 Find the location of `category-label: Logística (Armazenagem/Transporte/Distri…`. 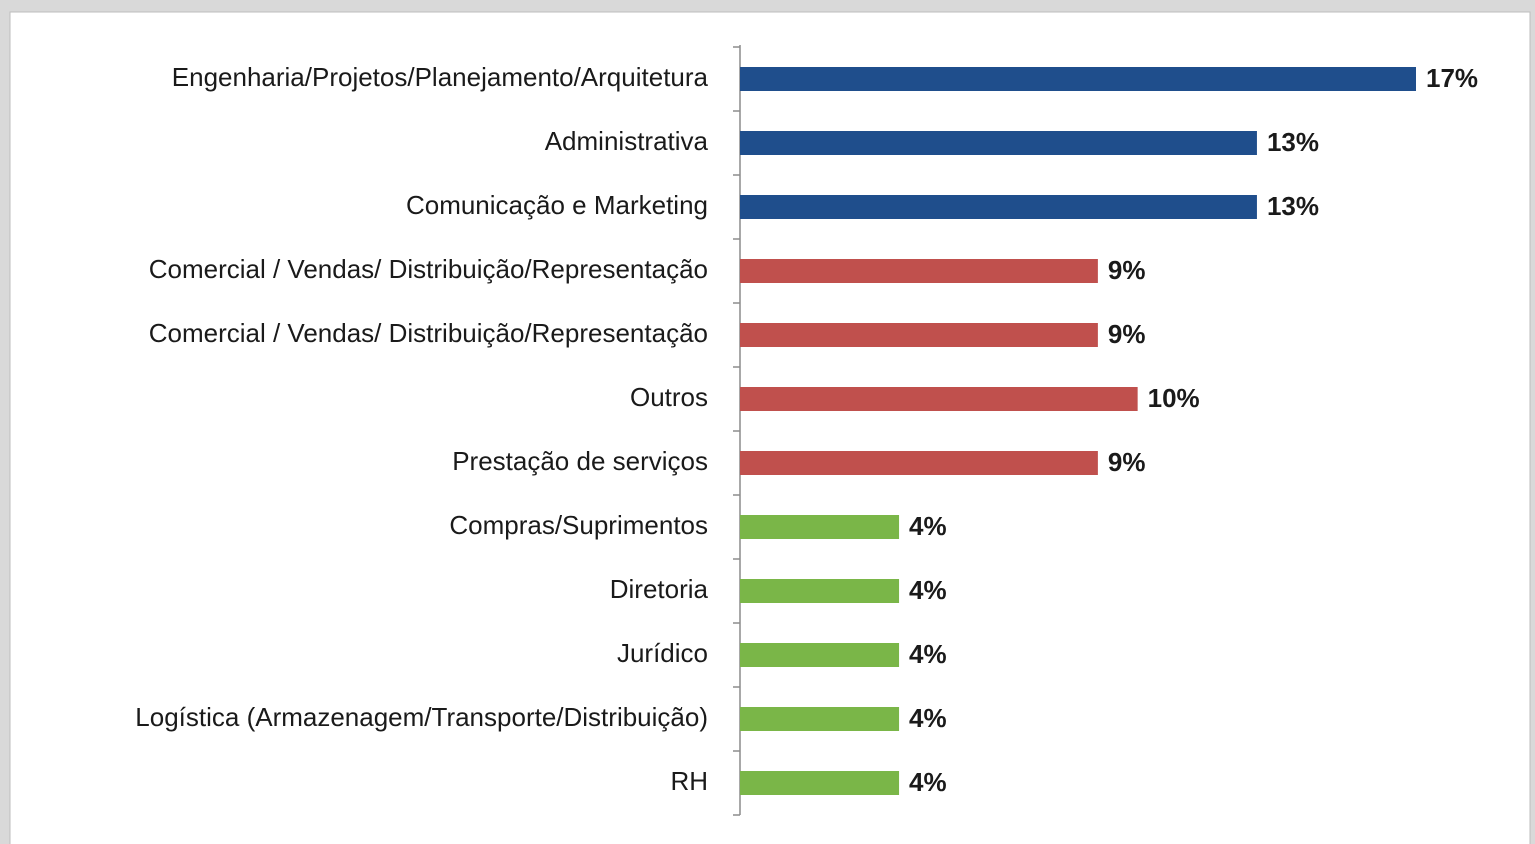

category-label: Logística (Armazenagem/Transporte/Distri… is located at coordinates (421, 717).